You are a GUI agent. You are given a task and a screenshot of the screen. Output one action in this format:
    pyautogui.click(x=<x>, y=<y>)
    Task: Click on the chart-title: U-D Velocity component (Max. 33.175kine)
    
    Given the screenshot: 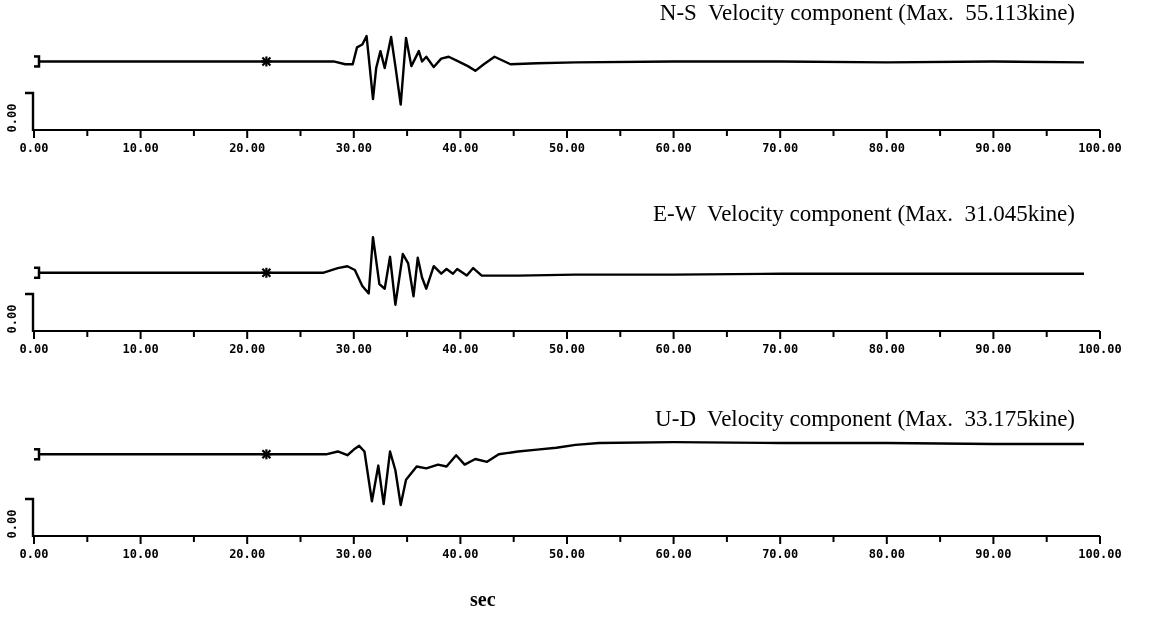 What is the action you would take?
    pyautogui.click(x=865, y=419)
    